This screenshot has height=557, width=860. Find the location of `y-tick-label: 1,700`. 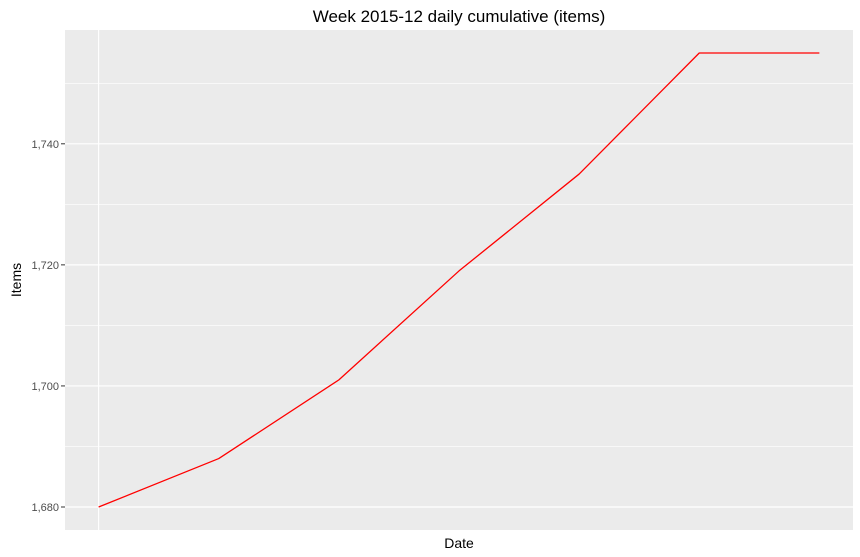

y-tick-label: 1,700 is located at coordinates (45, 387).